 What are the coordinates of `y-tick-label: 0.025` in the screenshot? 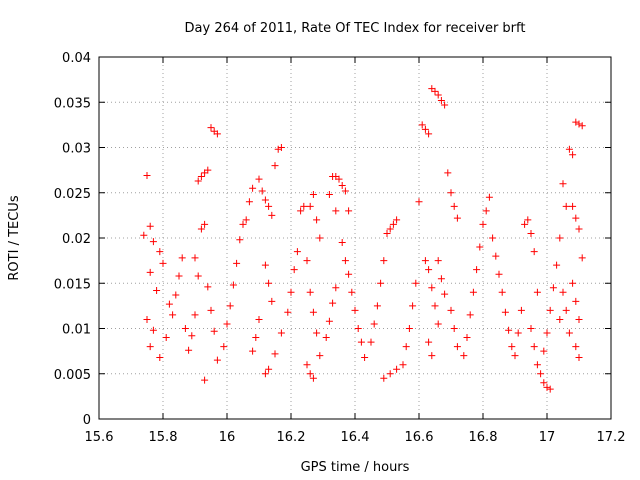 It's located at (72, 194).